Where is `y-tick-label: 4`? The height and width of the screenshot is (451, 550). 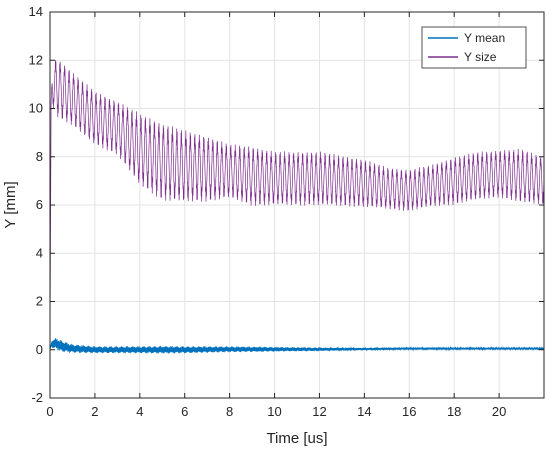
y-tick-label: 4 is located at coordinates (39, 252).